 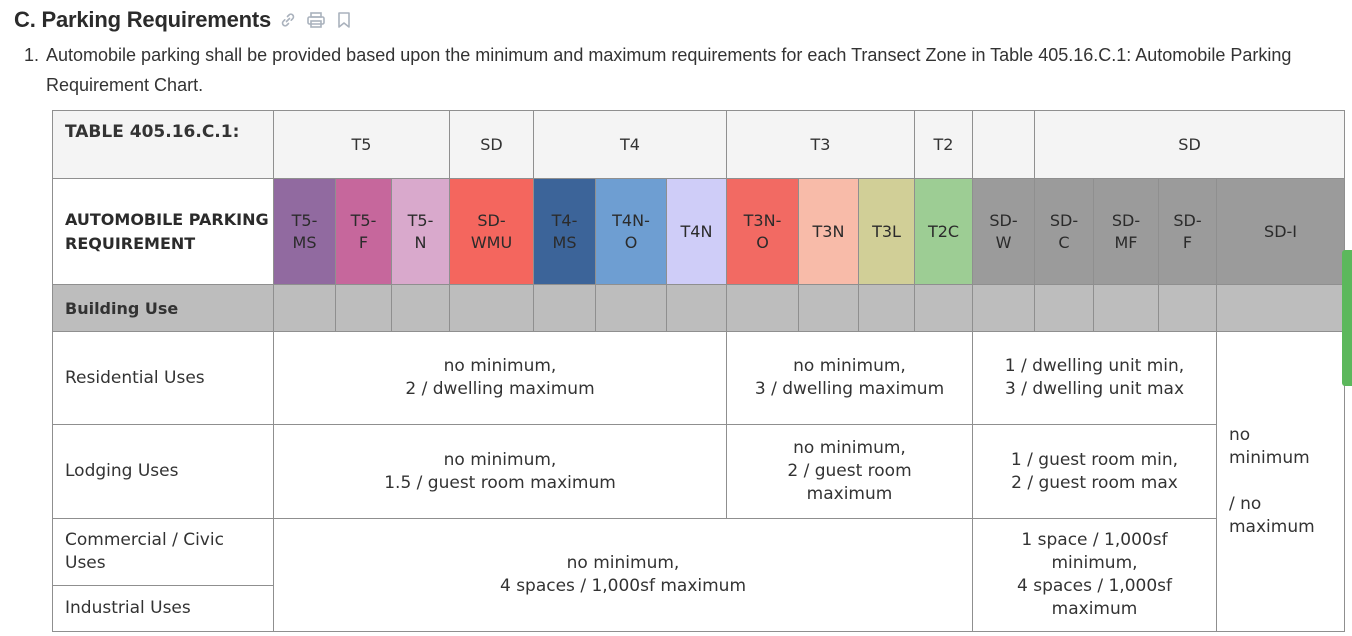 What do you see at coordinates (762, 231) in the screenshot?
I see `zone-t3n-o: T3N- O` at bounding box center [762, 231].